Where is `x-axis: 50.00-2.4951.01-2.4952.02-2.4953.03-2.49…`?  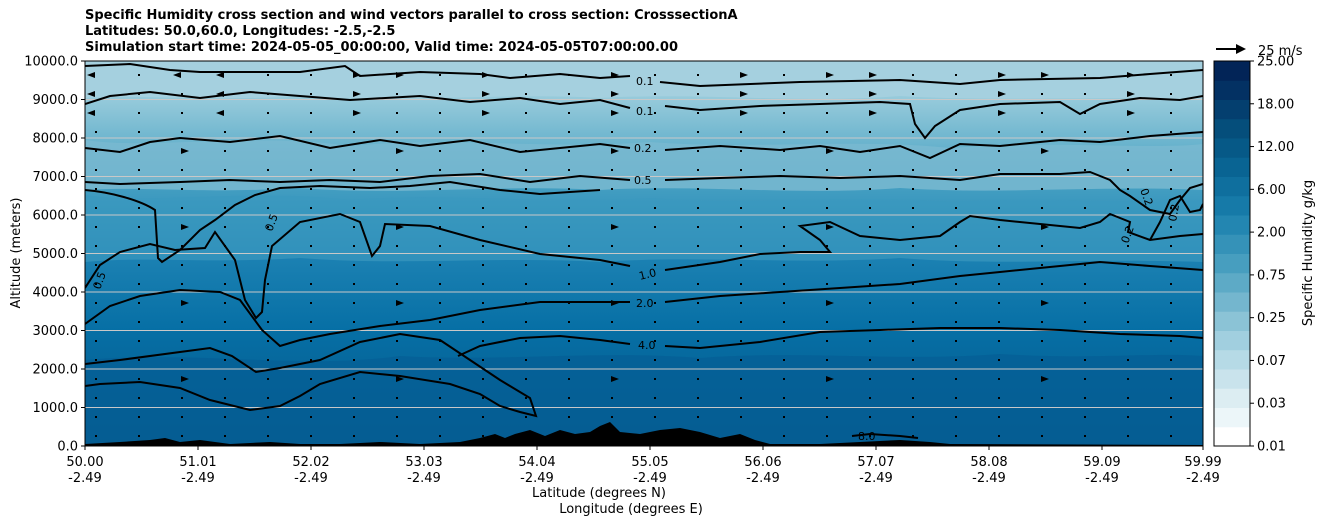
x-axis: 50.00-2.4951.01-2.4952.02-2.4953.03-2.49… is located at coordinates (644, 466).